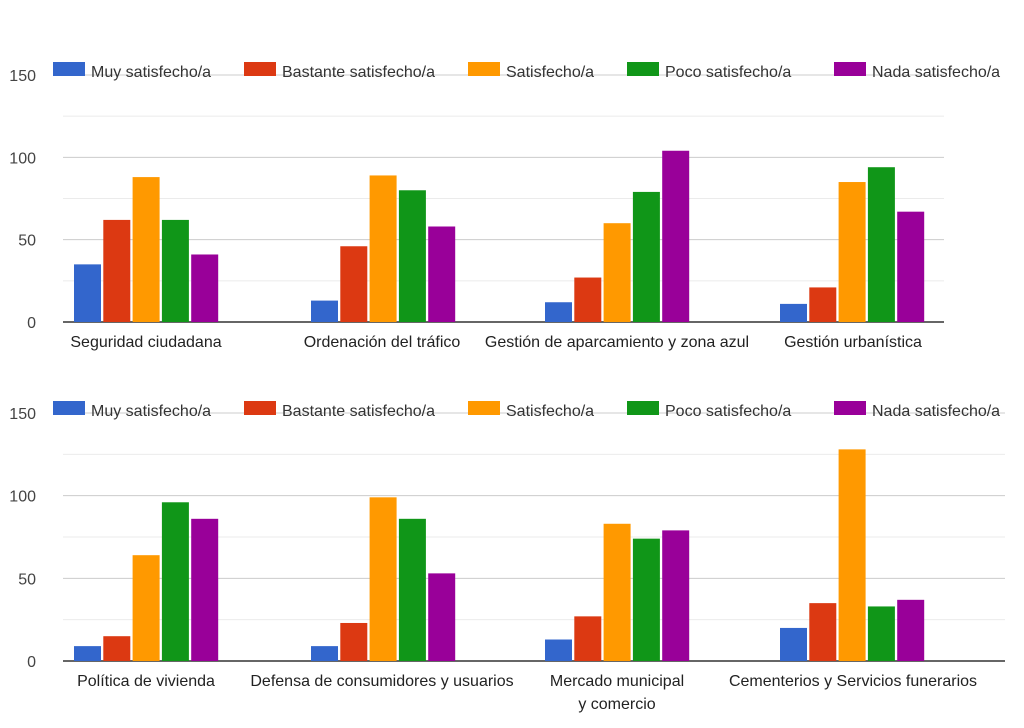 The height and width of the screenshot is (728, 1024). Describe the element at coordinates (617, 681) in the screenshot. I see `category-label: Mercado municipal` at that location.